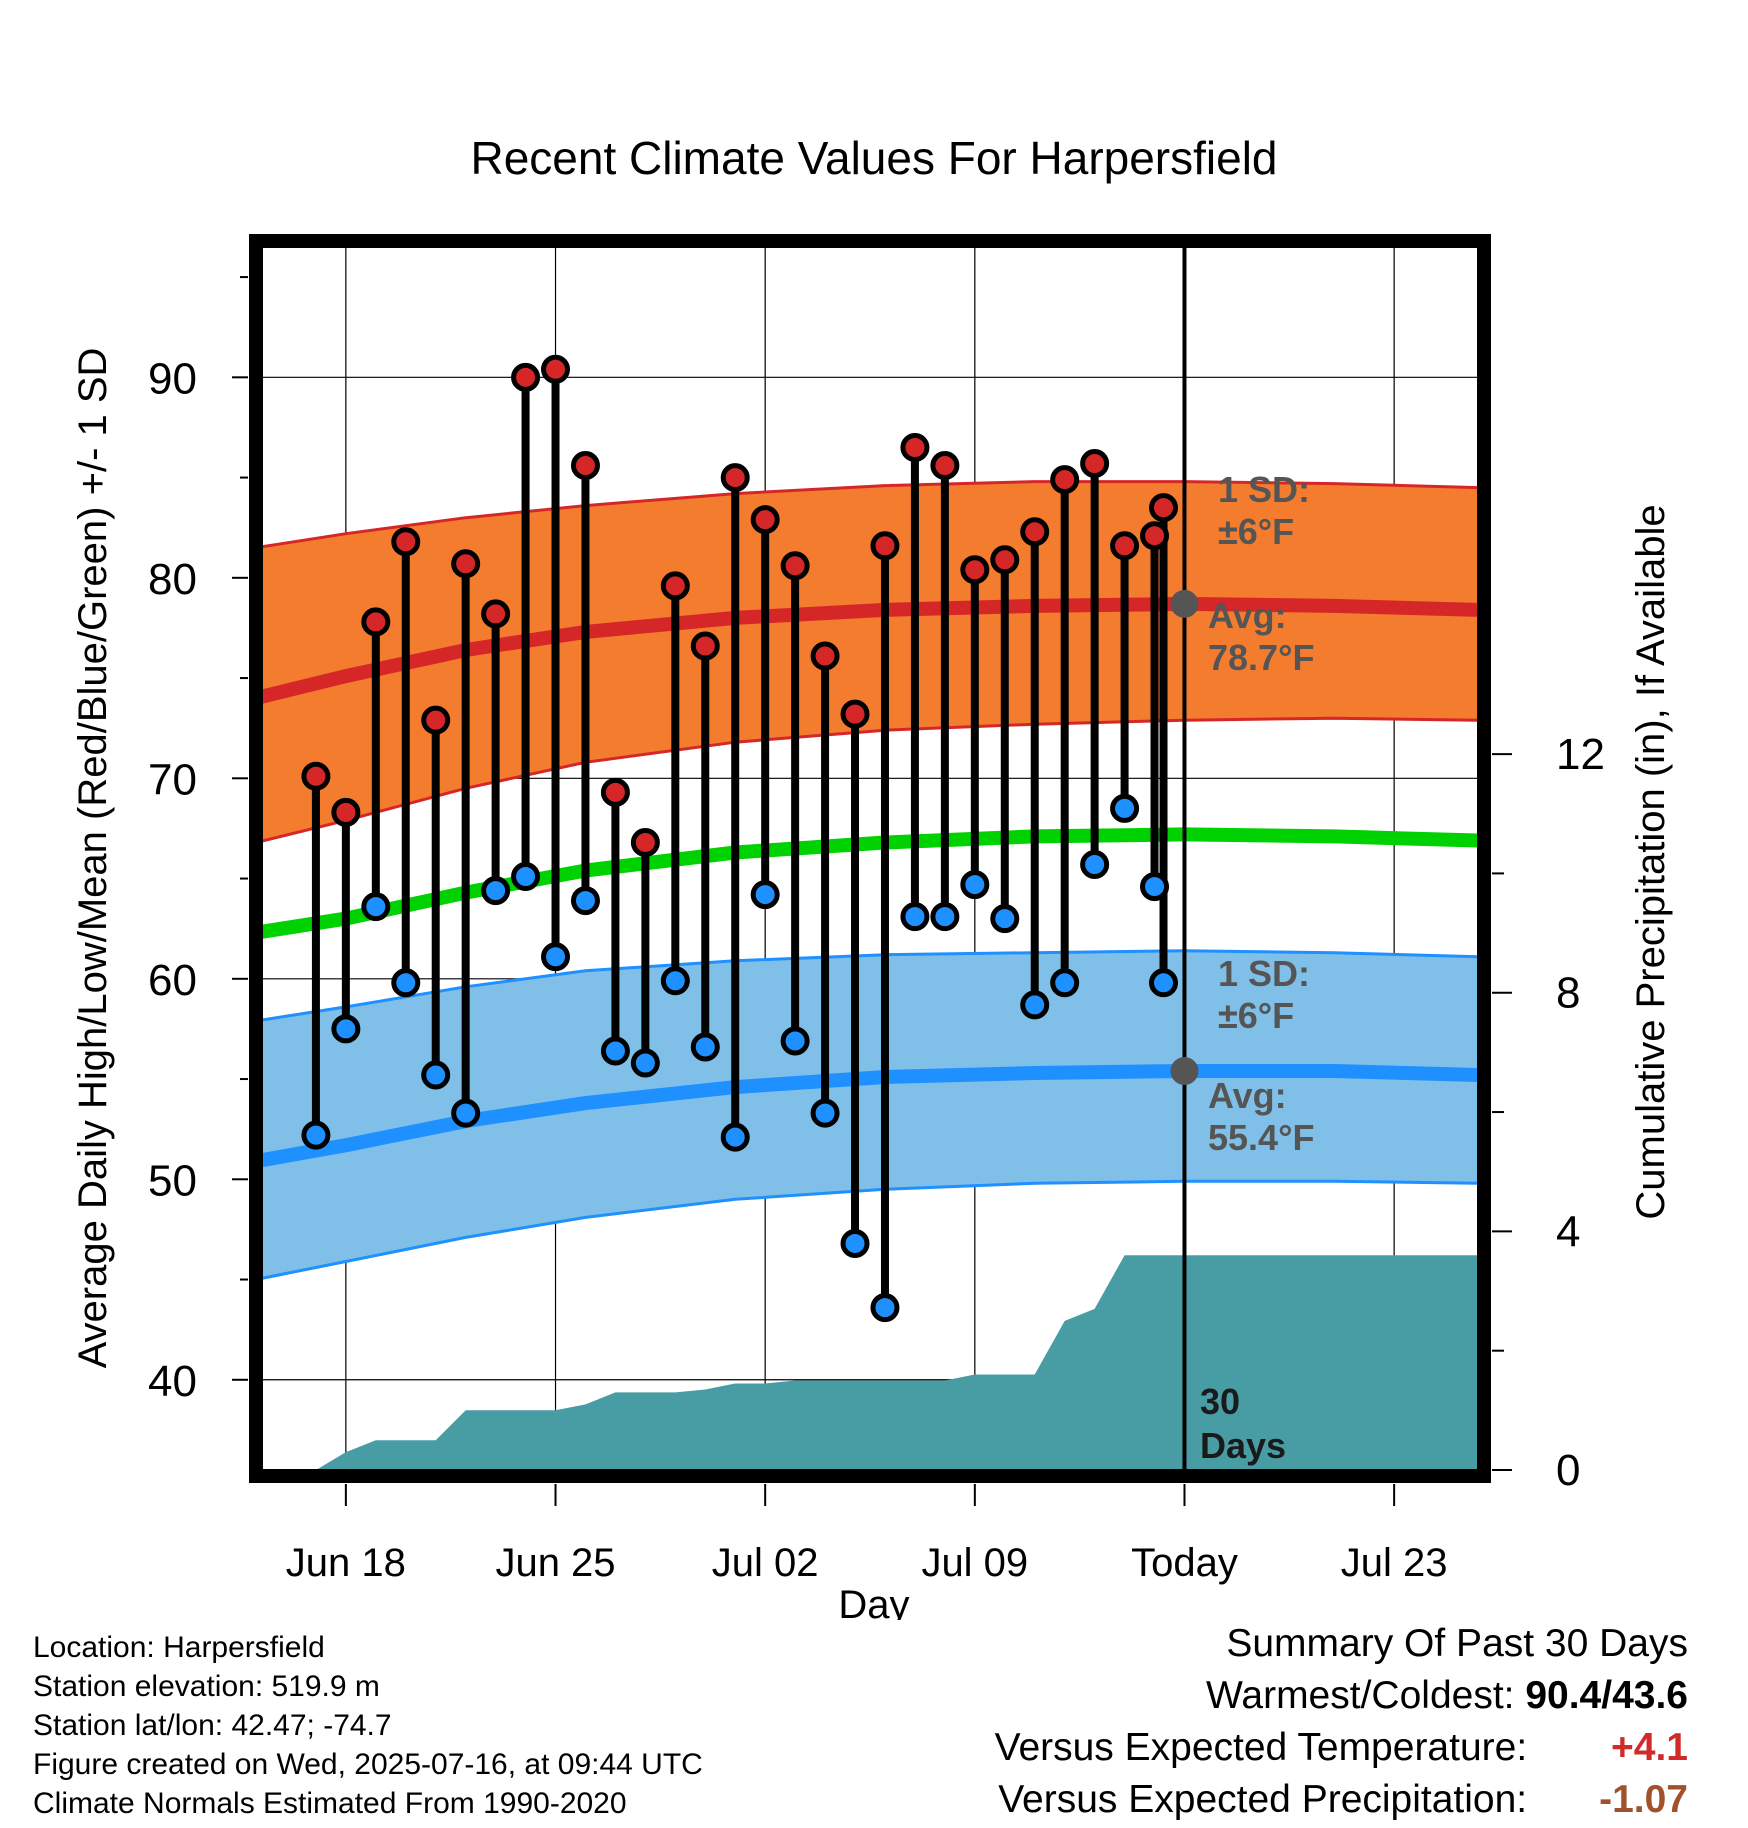 This screenshot has height=1828, width=1748. What do you see at coordinates (1184, 1071) in the screenshot?
I see `low-avg-marker` at bounding box center [1184, 1071].